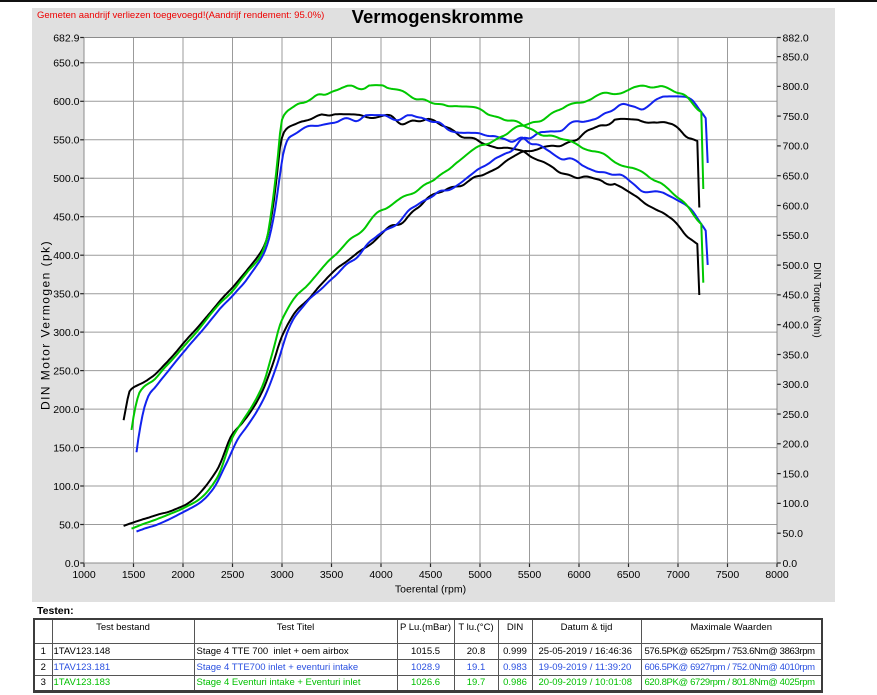  I want to click on svg-text: 1000, so click(84, 575).